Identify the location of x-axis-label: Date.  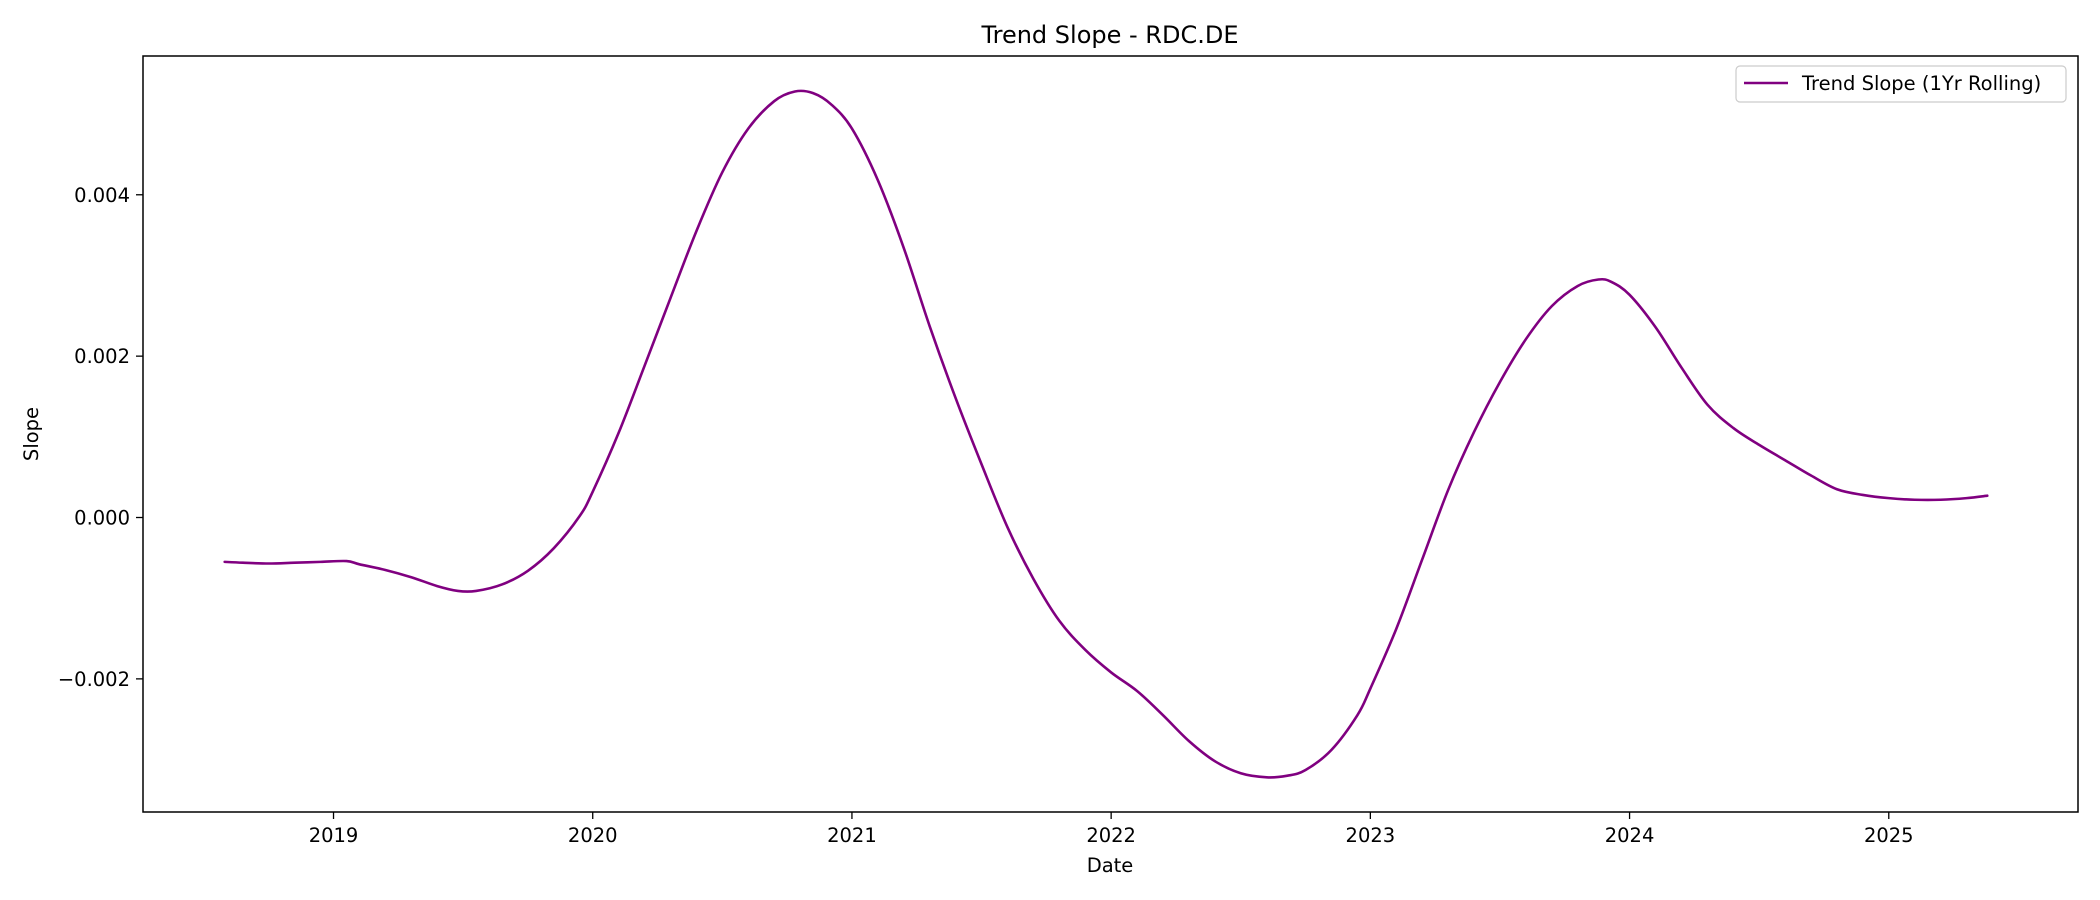
(1110, 865).